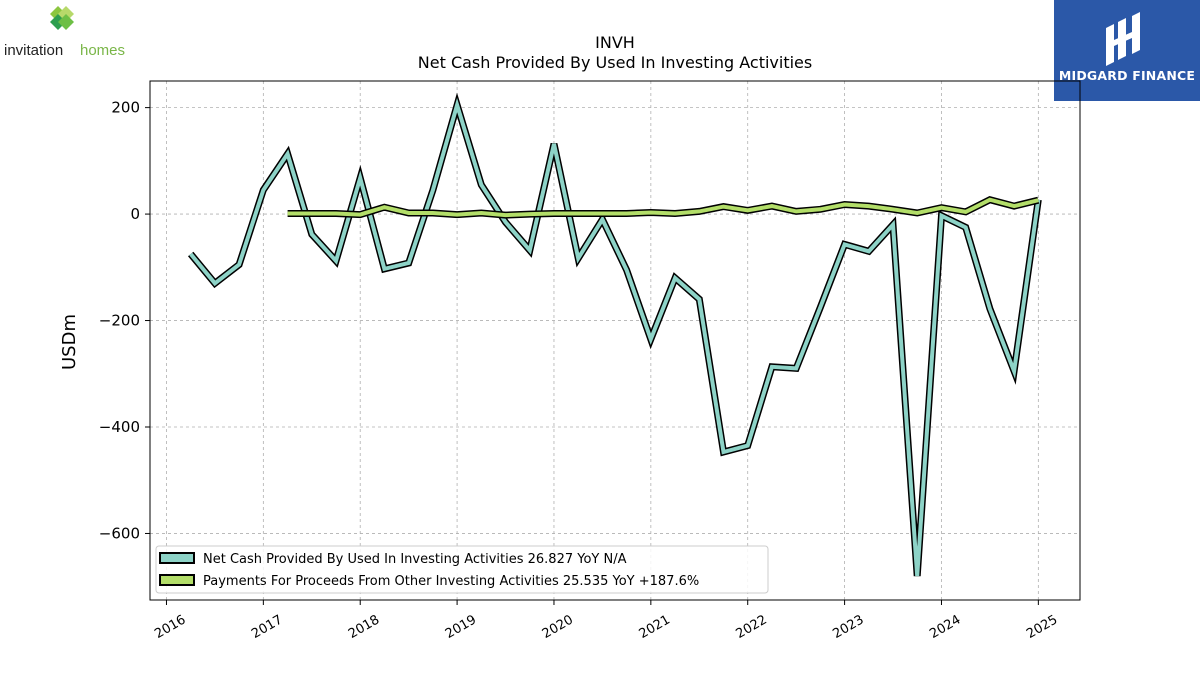 The height and width of the screenshot is (675, 1200). Describe the element at coordinates (102, 50) in the screenshot. I see `logo-wordmark-b: homes` at that location.